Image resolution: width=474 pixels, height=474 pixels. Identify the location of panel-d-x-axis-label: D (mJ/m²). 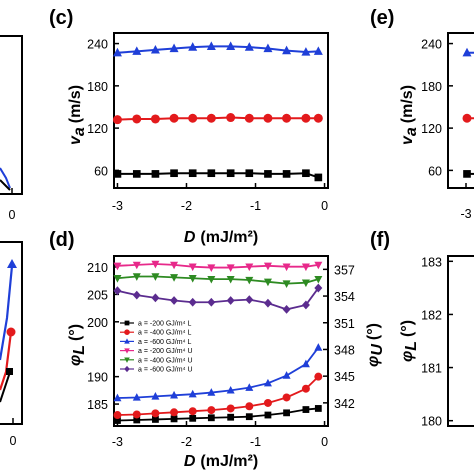
(221, 461).